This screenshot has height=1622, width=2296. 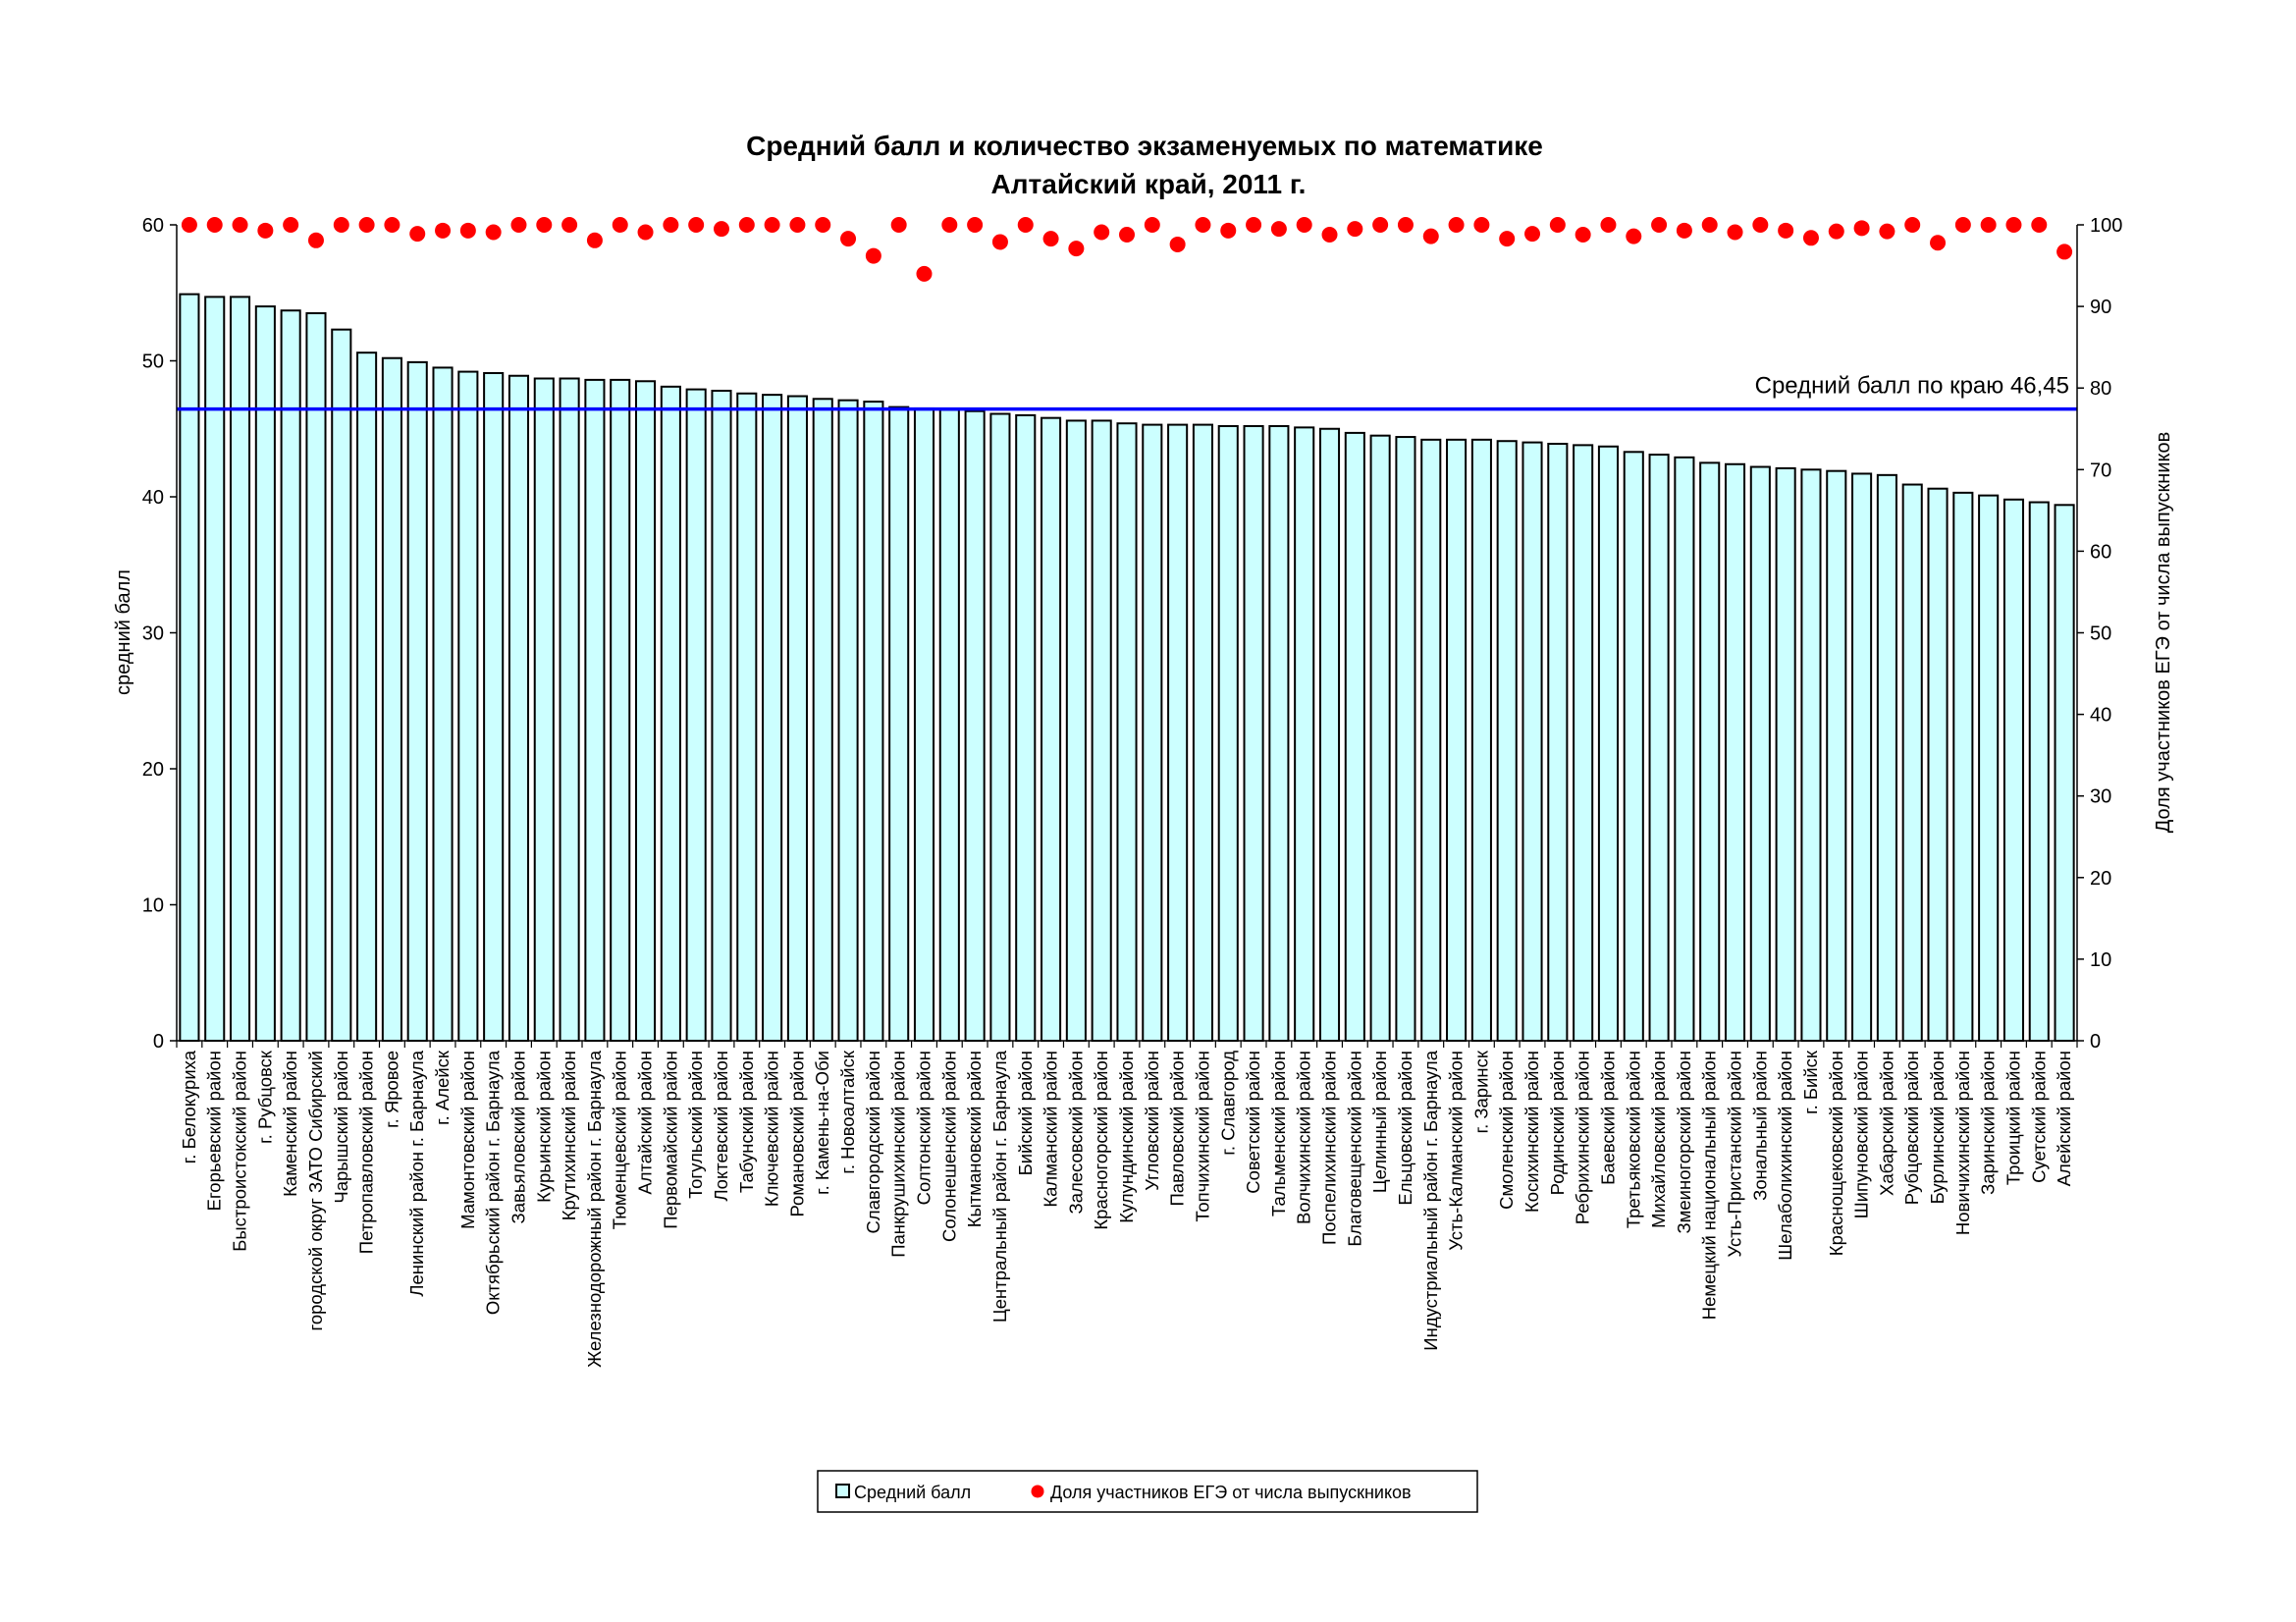 What do you see at coordinates (1038, 1491) in the screenshot?
I see `legend-dot-swatch` at bounding box center [1038, 1491].